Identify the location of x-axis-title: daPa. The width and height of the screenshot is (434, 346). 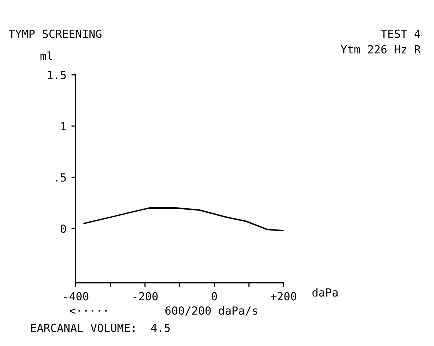
(325, 292).